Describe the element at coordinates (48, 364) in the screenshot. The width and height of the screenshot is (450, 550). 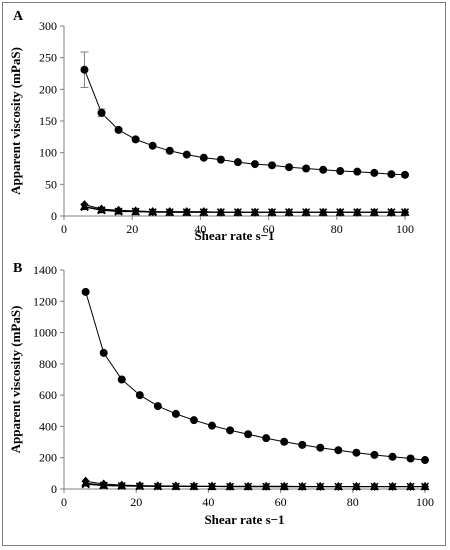
I see `panel-b-y-tick-label: 800` at that location.